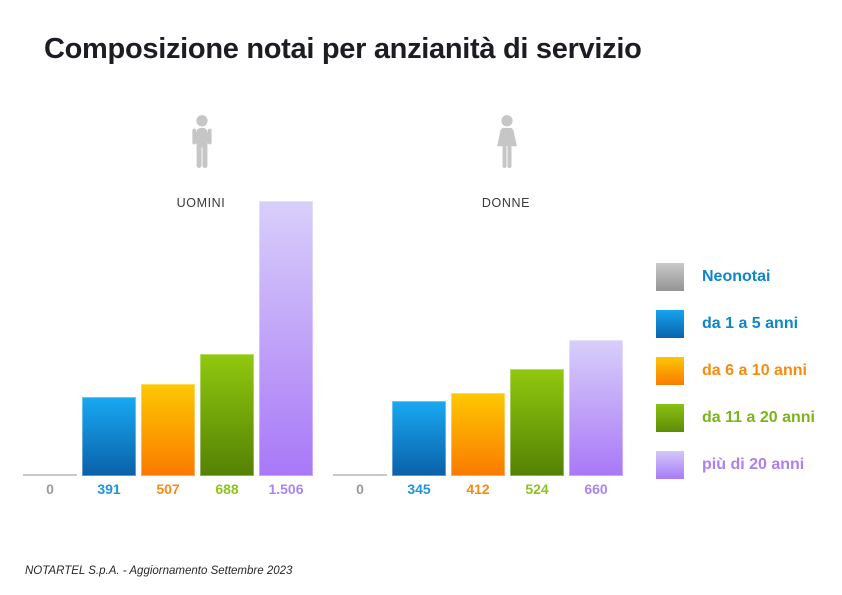  I want to click on value-label: 391, so click(109, 489).